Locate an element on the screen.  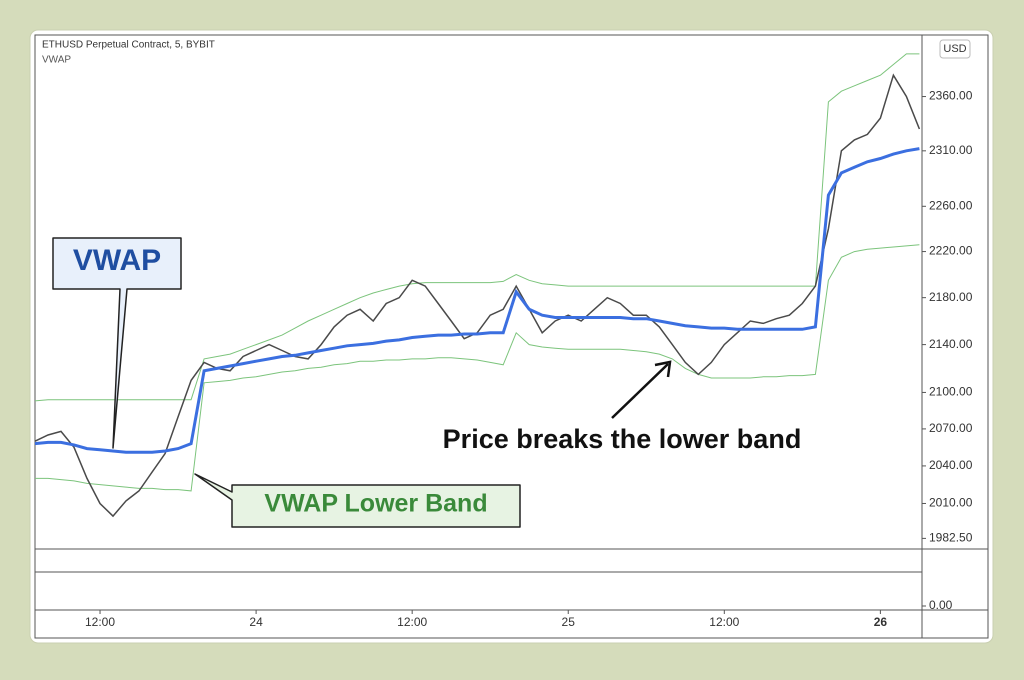
y-tick-label: 2140.00 is located at coordinates (951, 344).